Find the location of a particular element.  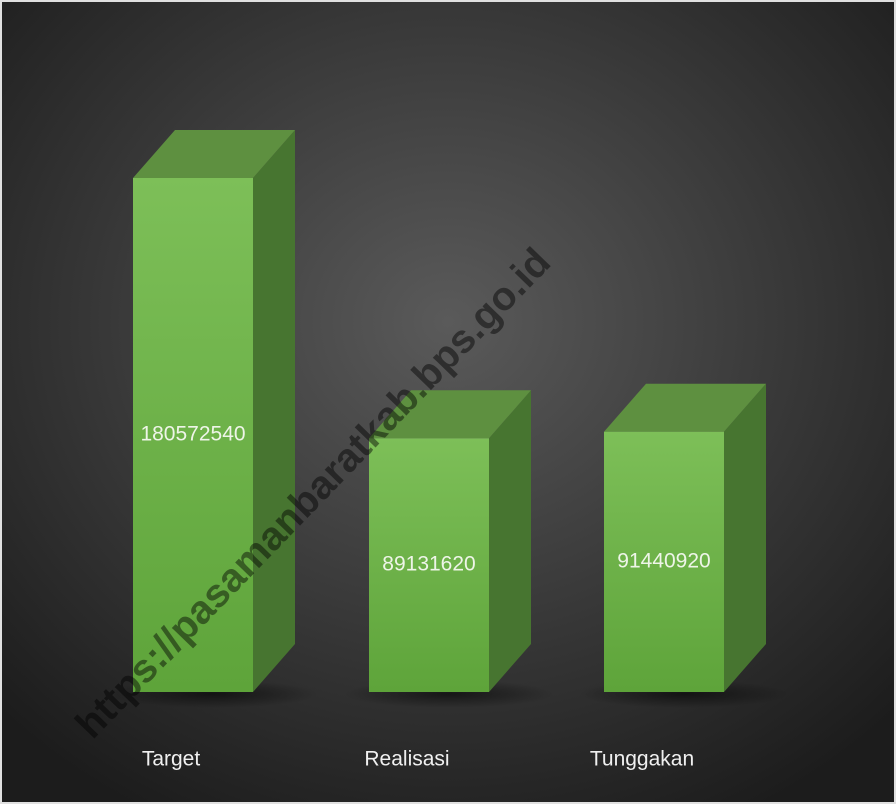

x-tick-label: Tunggakan is located at coordinates (642, 759).